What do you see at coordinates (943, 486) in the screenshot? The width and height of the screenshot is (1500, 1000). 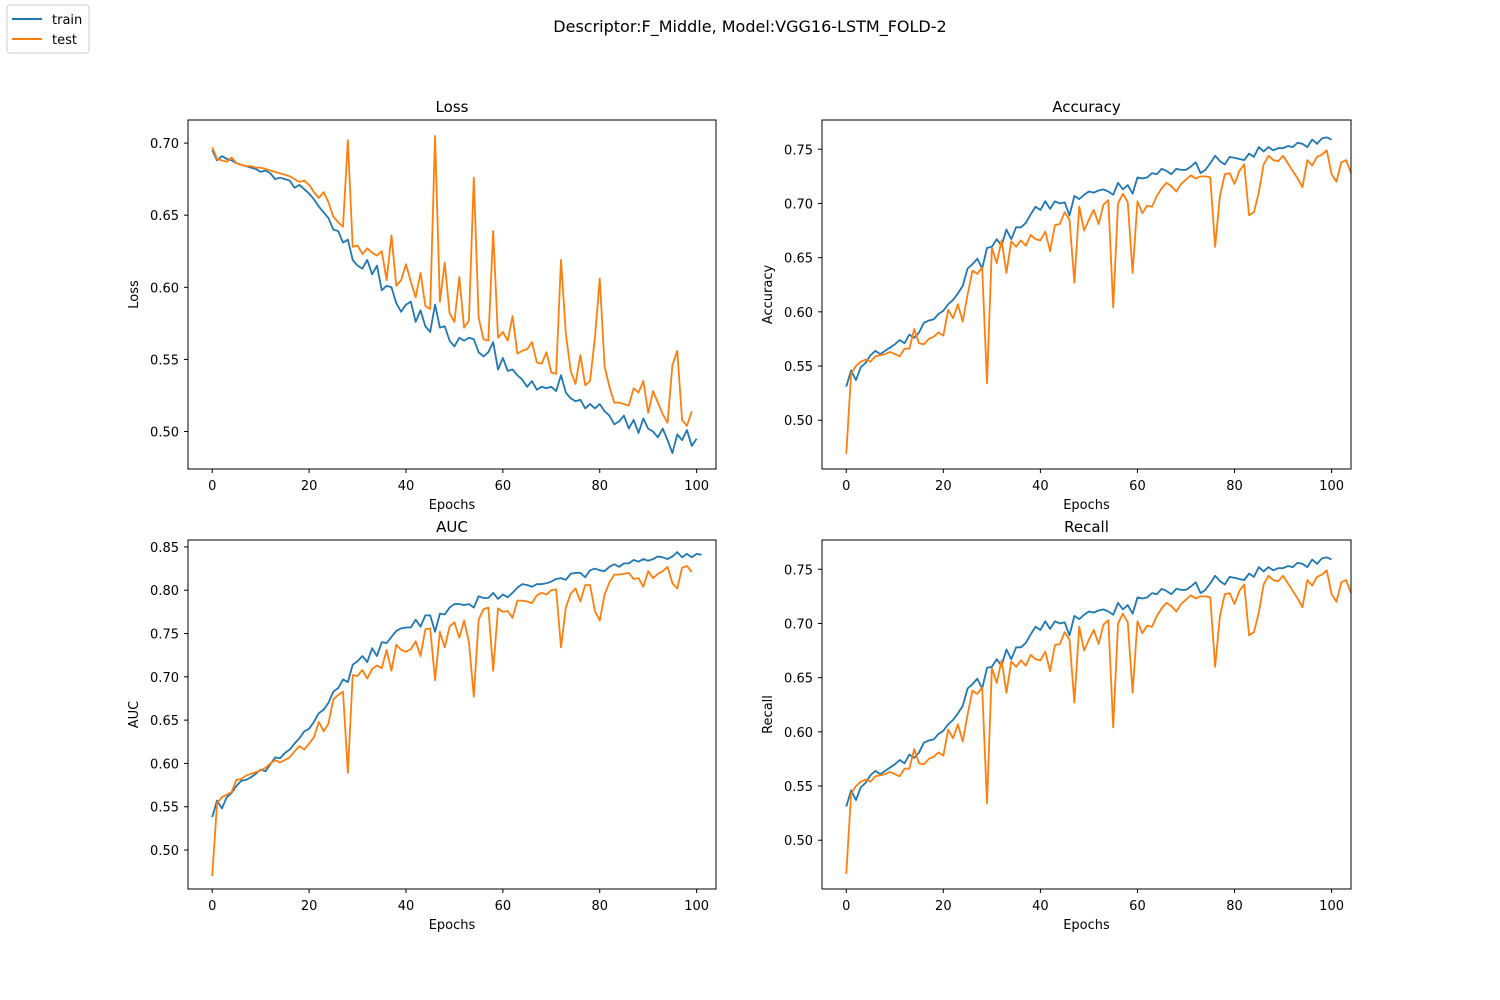 I see `accuracy-x-tick-label: 20` at bounding box center [943, 486].